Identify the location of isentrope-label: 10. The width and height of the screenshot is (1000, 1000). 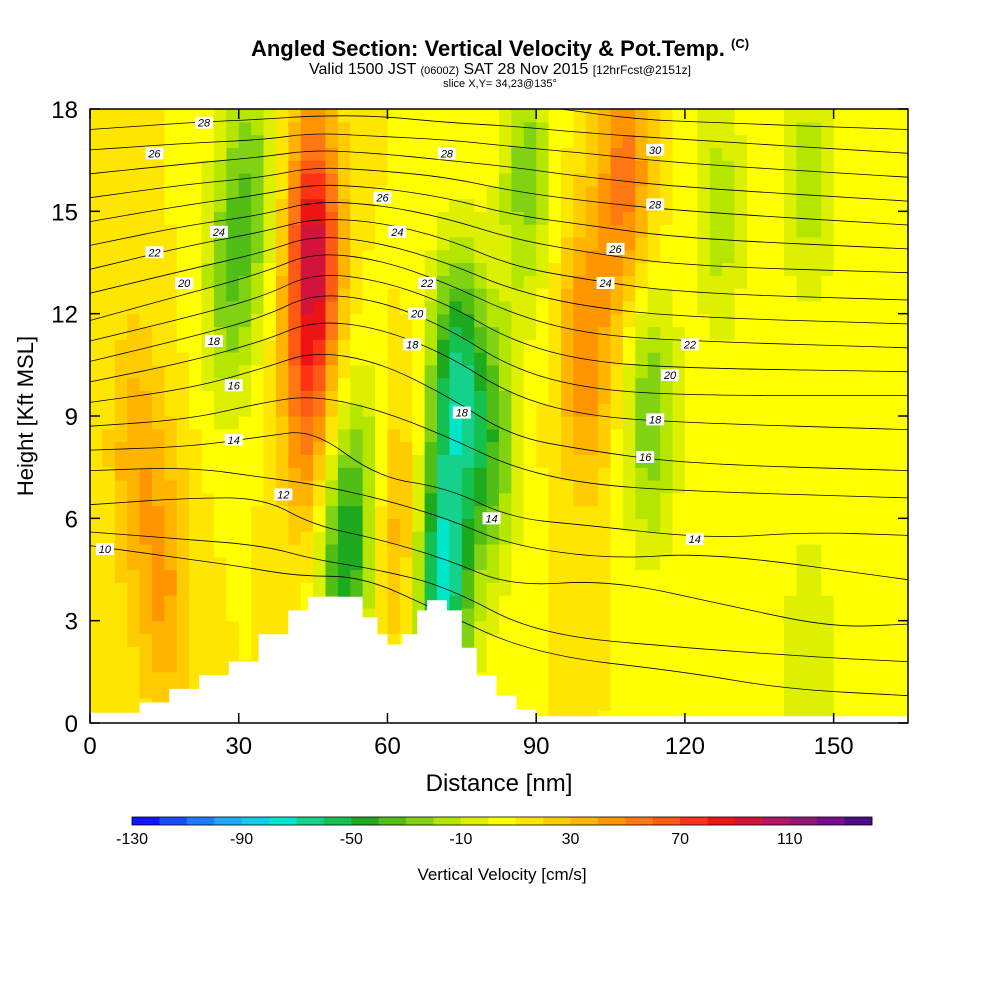
(104, 549).